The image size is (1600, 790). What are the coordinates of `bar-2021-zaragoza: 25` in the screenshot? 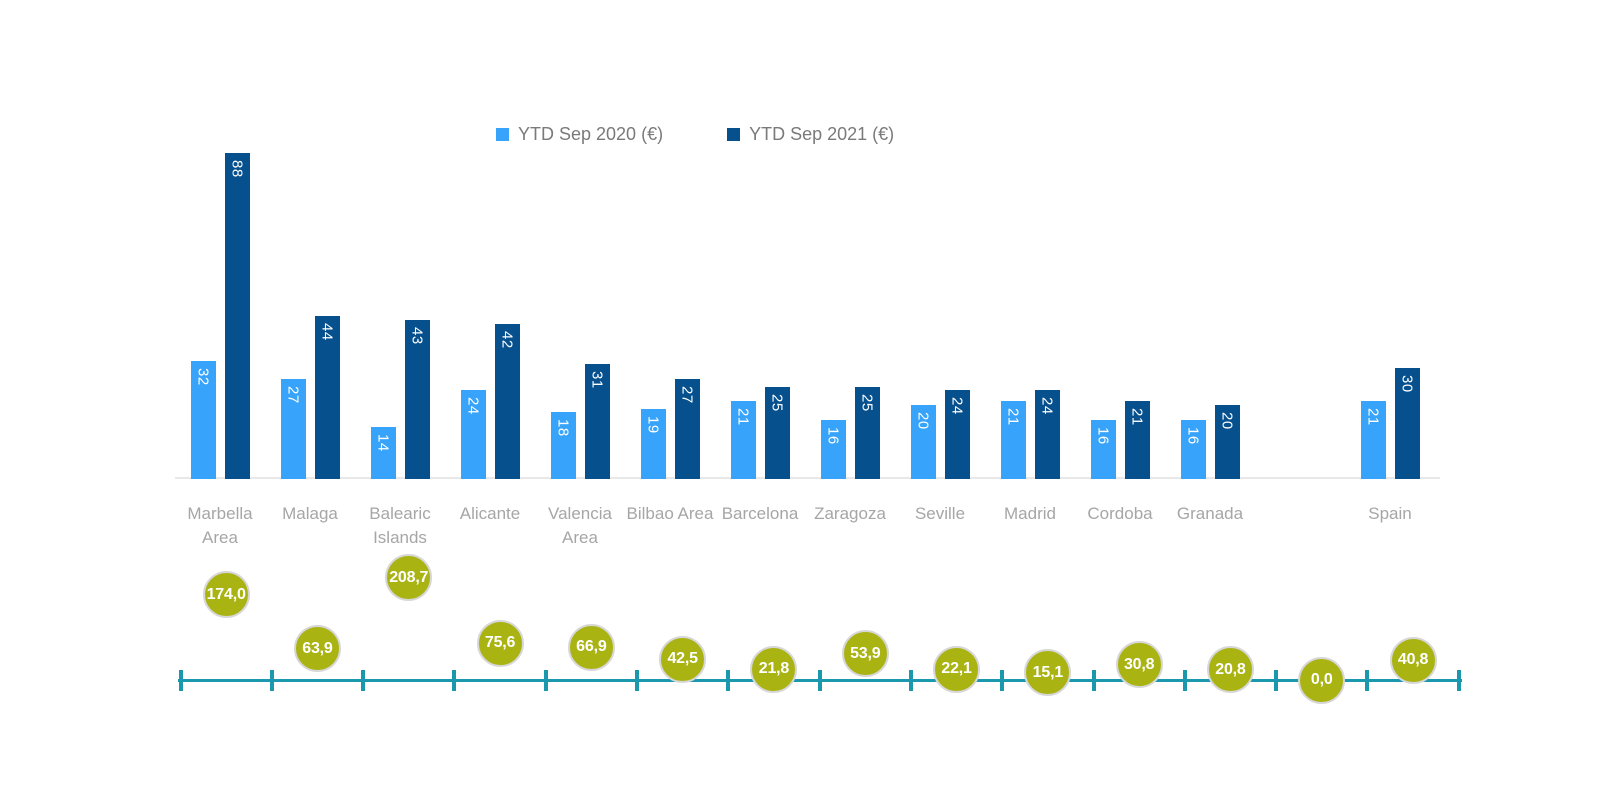 It's located at (867, 432).